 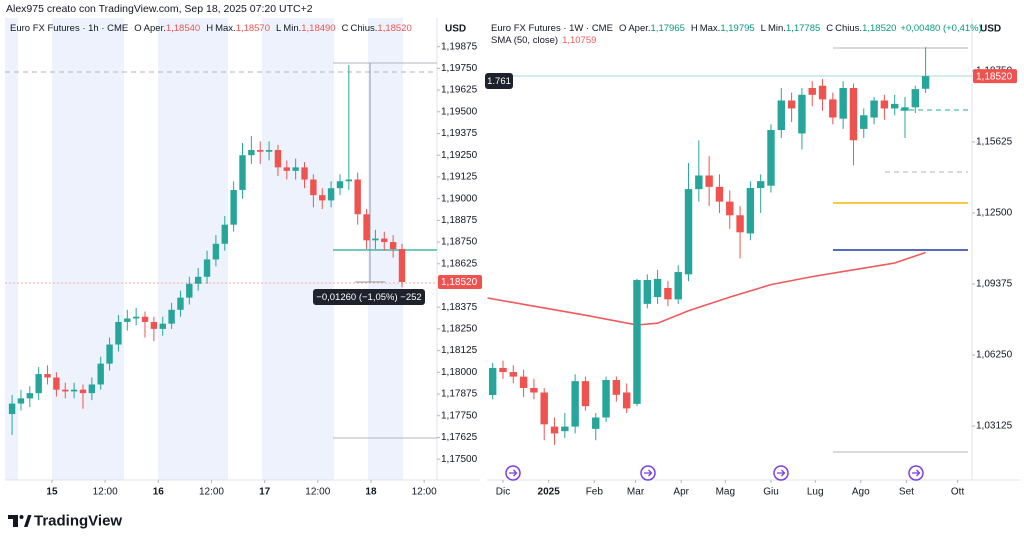 What do you see at coordinates (994, 142) in the screenshot?
I see `y-tick-label: 1,15625` at bounding box center [994, 142].